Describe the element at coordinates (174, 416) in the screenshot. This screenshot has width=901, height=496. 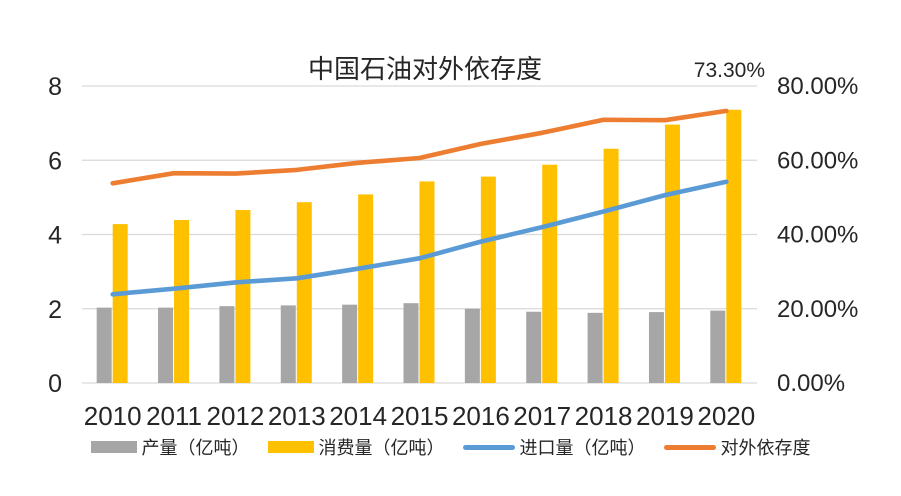
I see `x-axis-tick-label: 2011` at that location.